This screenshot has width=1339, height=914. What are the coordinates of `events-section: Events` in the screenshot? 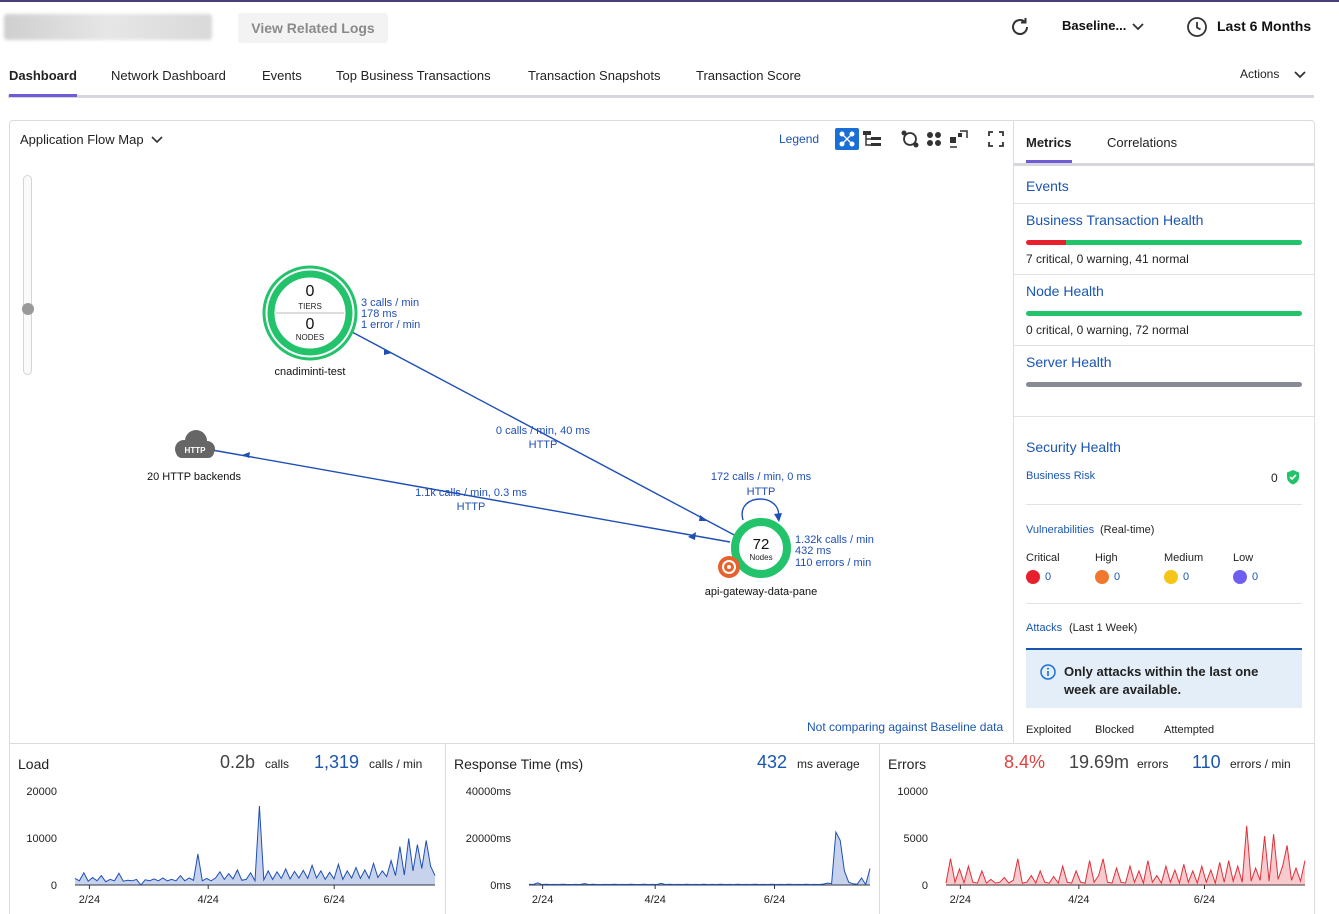 It's located at (1164, 186).